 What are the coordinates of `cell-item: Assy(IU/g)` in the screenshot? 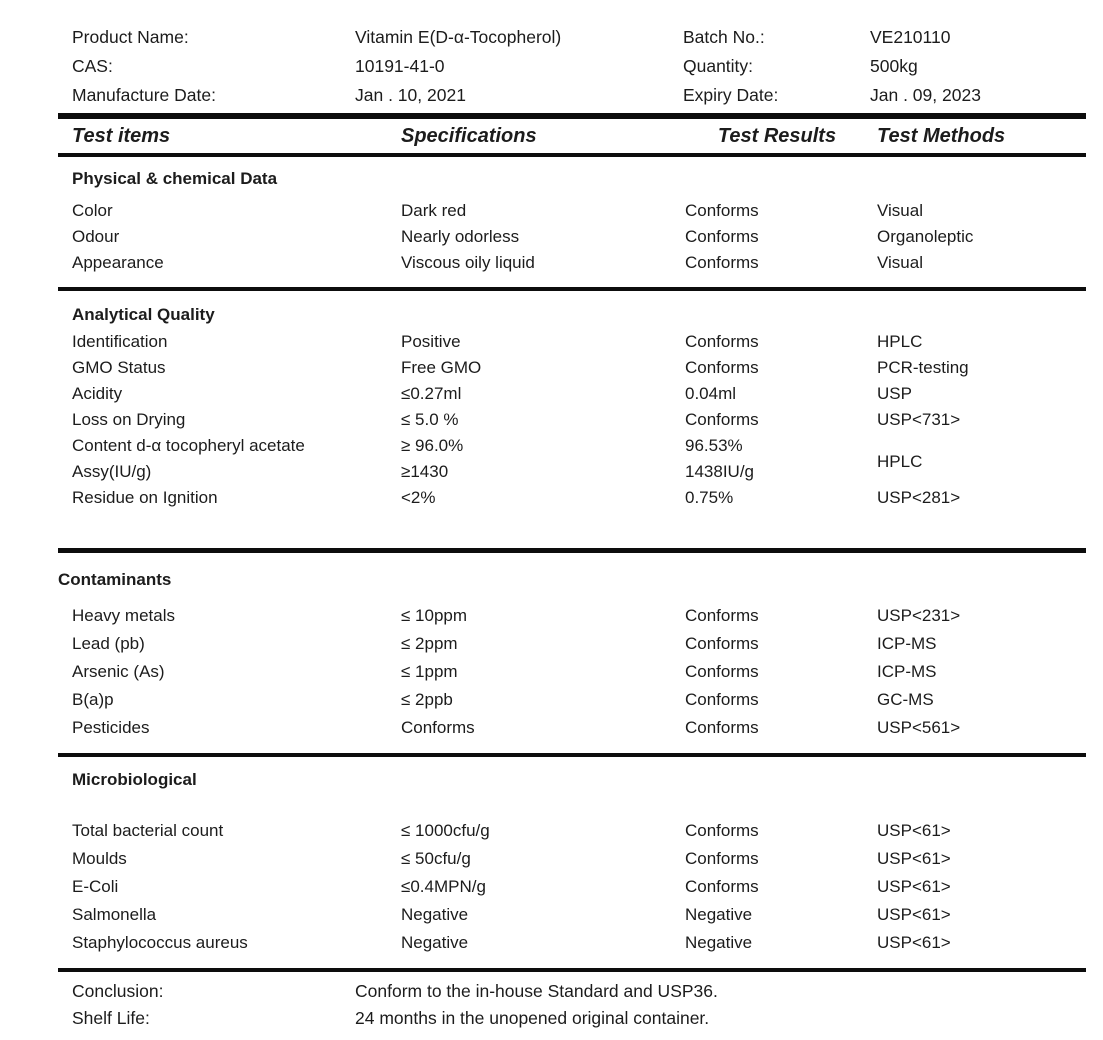 It's located at (112, 471).